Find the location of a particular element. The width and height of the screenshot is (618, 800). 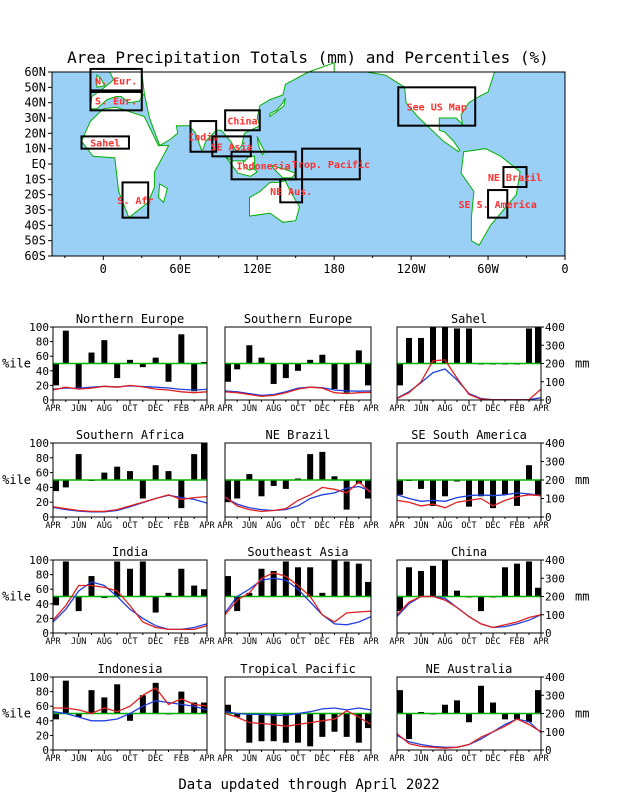

map-lat-label: 20N is located at coordinates (35, 133).